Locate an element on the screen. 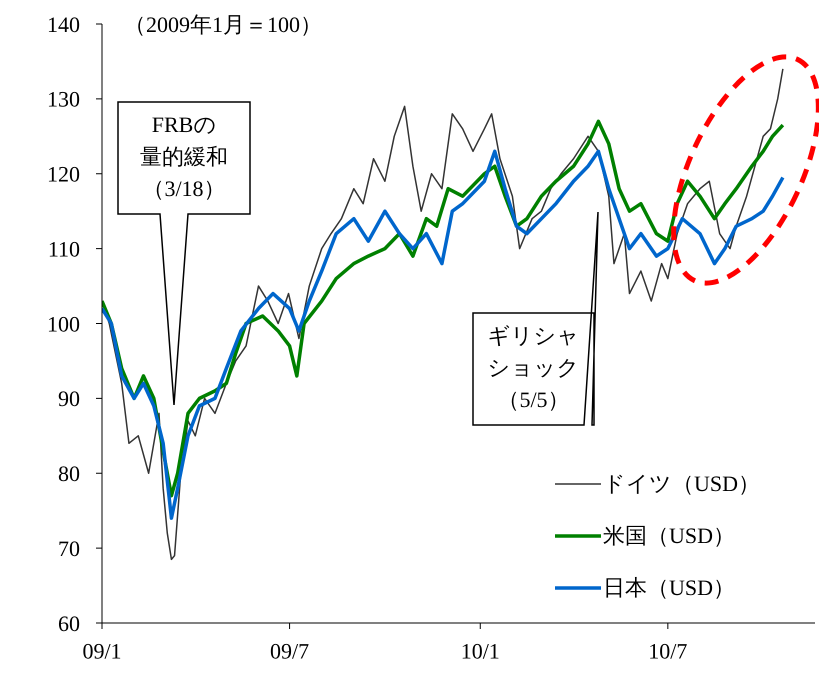 This screenshot has height=684, width=819. annotation: FRBの量的緩和（3/18） is located at coordinates (184, 156).